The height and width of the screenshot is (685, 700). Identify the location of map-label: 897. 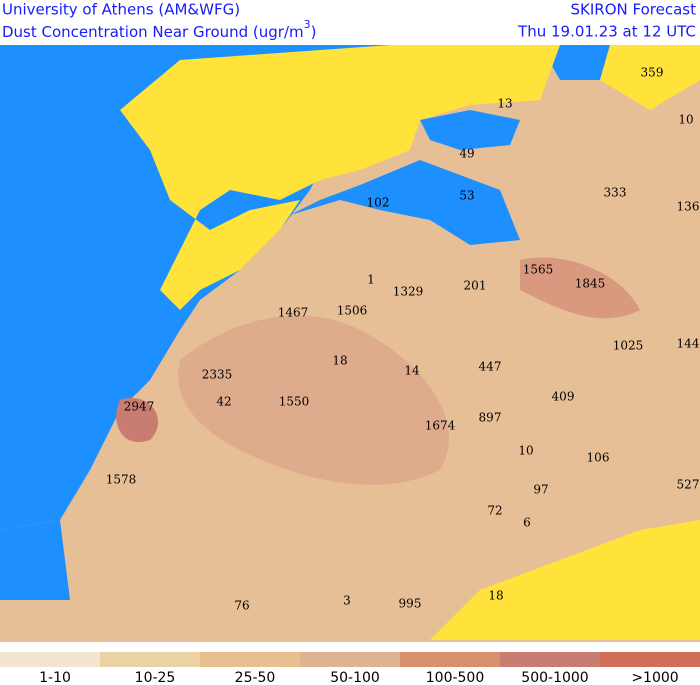
(490, 418).